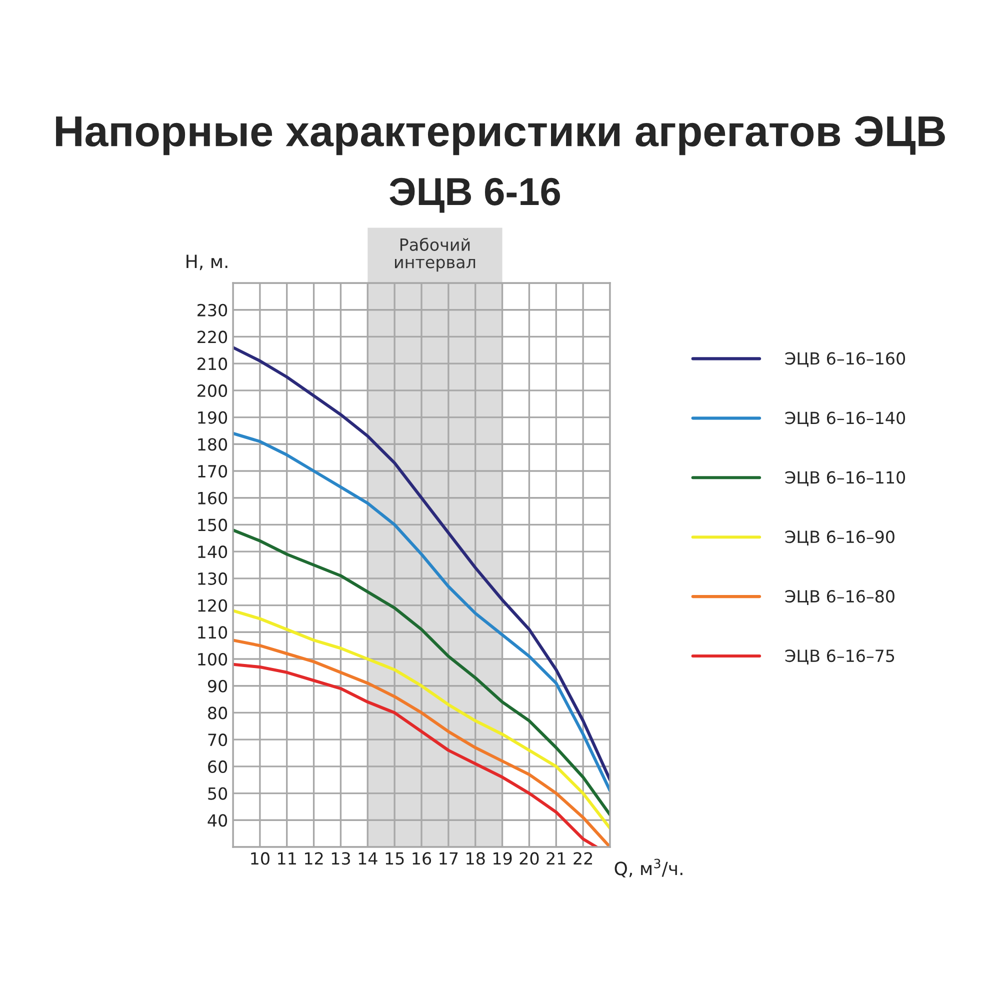 Image resolution: width=1000 pixels, height=1000 pixels. Describe the element at coordinates (218, 686) in the screenshot. I see `y-tick-label: 90` at that location.